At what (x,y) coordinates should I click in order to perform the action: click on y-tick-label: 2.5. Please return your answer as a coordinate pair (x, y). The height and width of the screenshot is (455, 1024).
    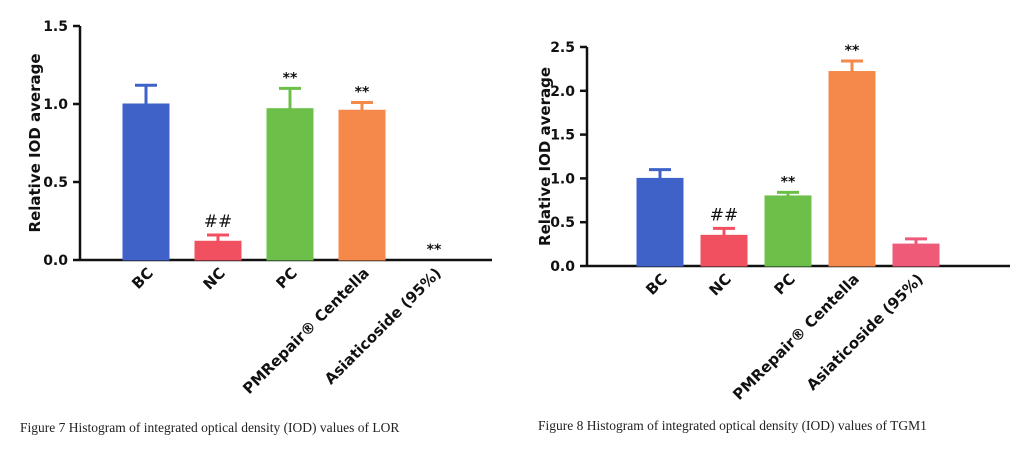
    Looking at the image, I should click on (562, 48).